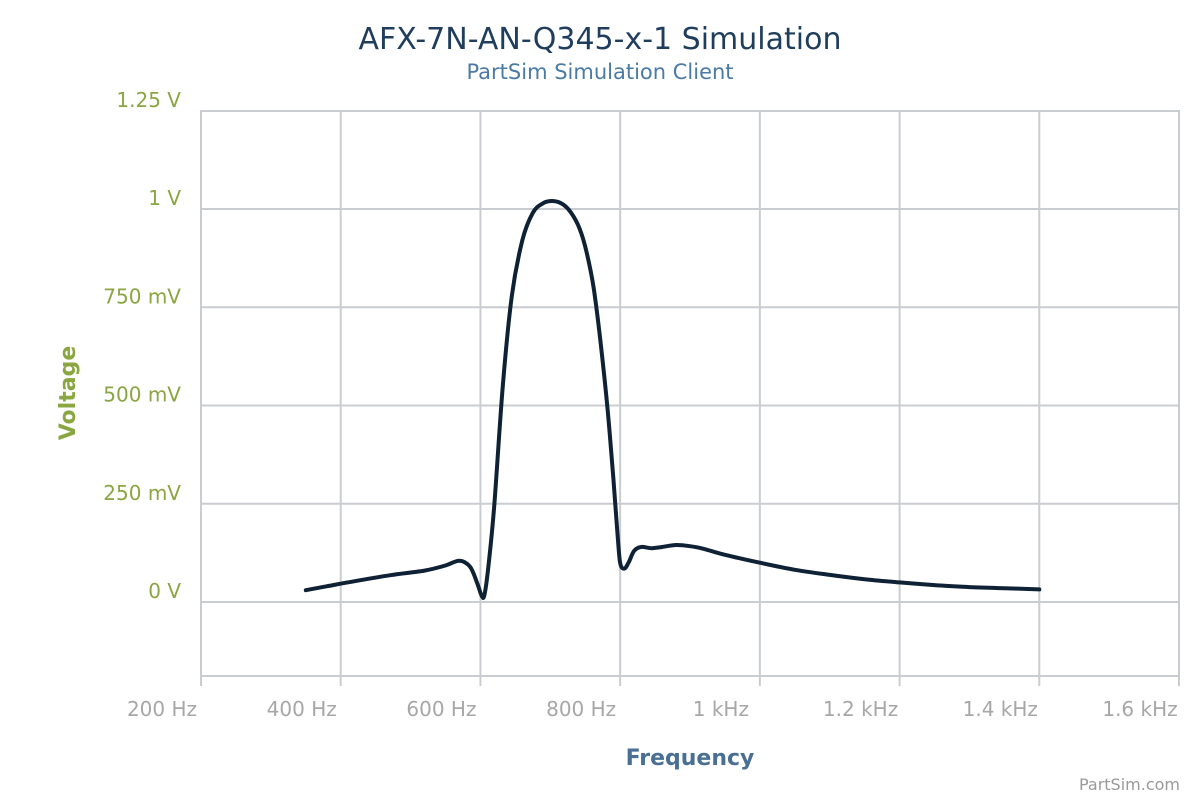 The width and height of the screenshot is (1200, 800). What do you see at coordinates (599, 72) in the screenshot?
I see `chart-subtitle: PartSim Simulation Client` at bounding box center [599, 72].